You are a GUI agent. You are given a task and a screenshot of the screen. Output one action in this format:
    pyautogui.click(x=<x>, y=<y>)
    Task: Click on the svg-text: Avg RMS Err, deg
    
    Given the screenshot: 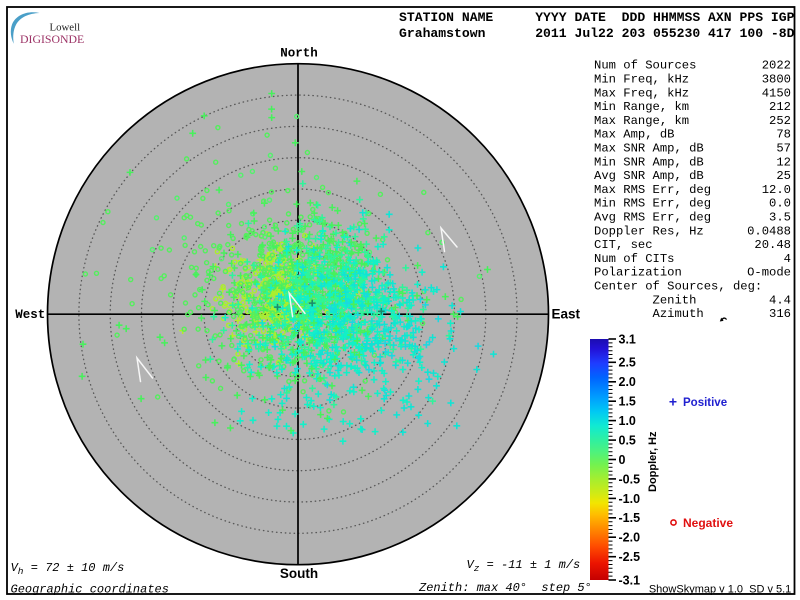 What is the action you would take?
    pyautogui.click(x=652, y=218)
    